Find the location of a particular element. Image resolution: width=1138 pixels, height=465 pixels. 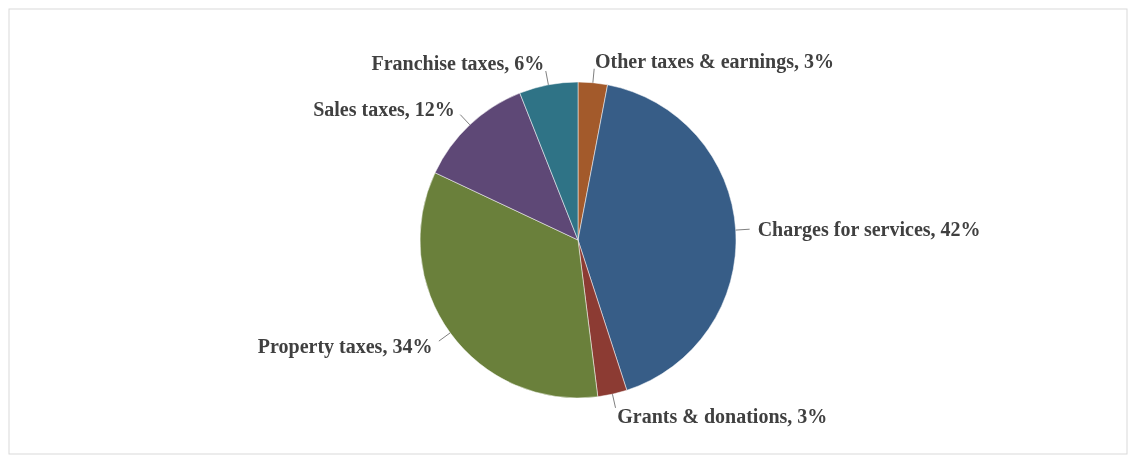

slice-label: Franchise taxes, 6% is located at coordinates (458, 63).